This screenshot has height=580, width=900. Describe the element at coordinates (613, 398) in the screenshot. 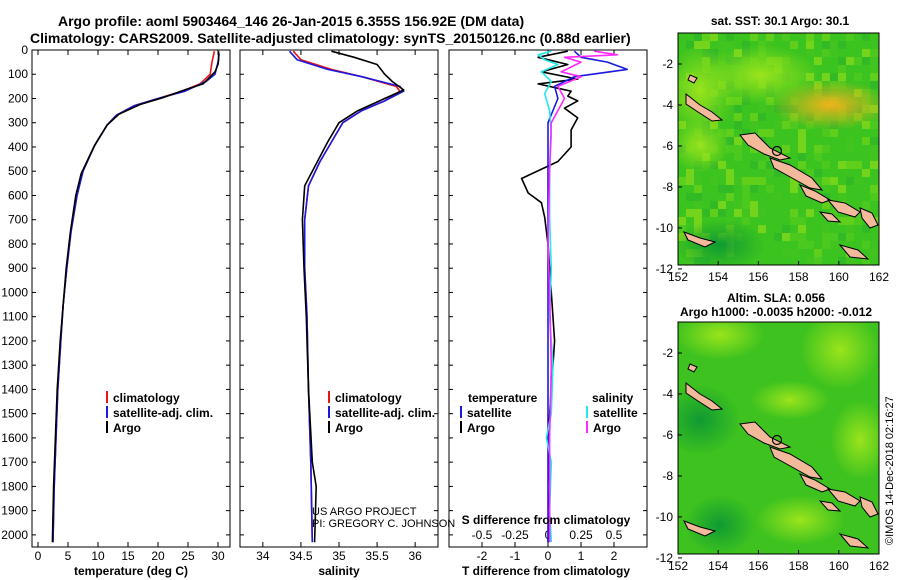

I see `legend-salinity-title: salinity` at that location.